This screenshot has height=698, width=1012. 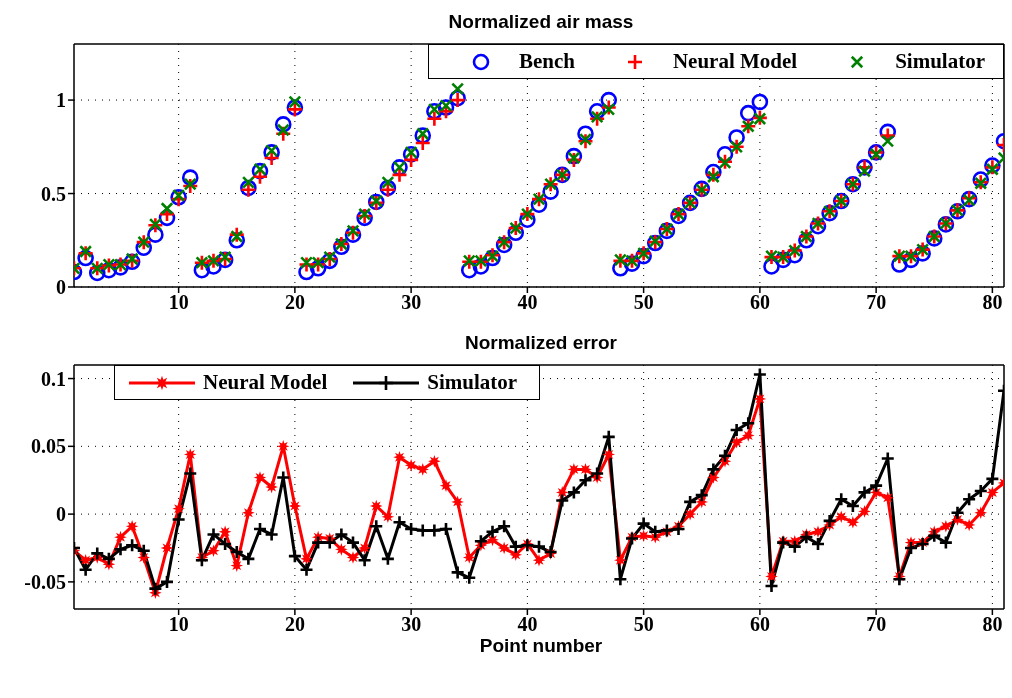 I want to click on x-axis-title: Point number, so click(x=541, y=646).